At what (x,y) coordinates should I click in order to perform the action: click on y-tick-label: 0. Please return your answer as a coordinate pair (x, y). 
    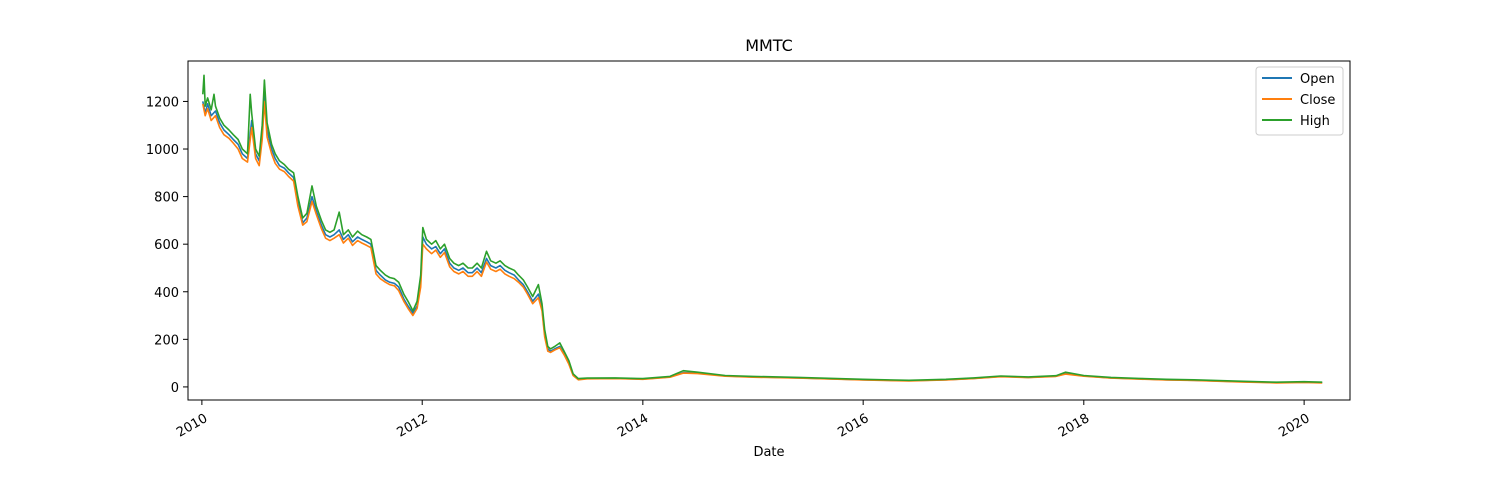
    Looking at the image, I should click on (175, 388).